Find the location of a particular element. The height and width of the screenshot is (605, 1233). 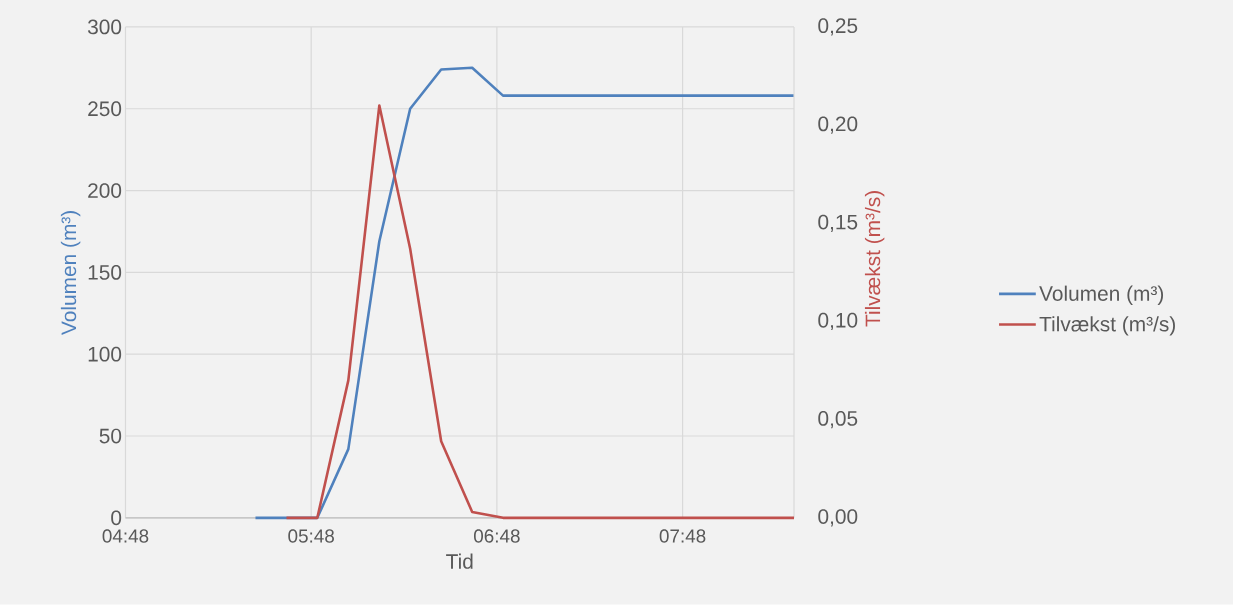

legend-label: Volumen (m³) is located at coordinates (1101, 295).